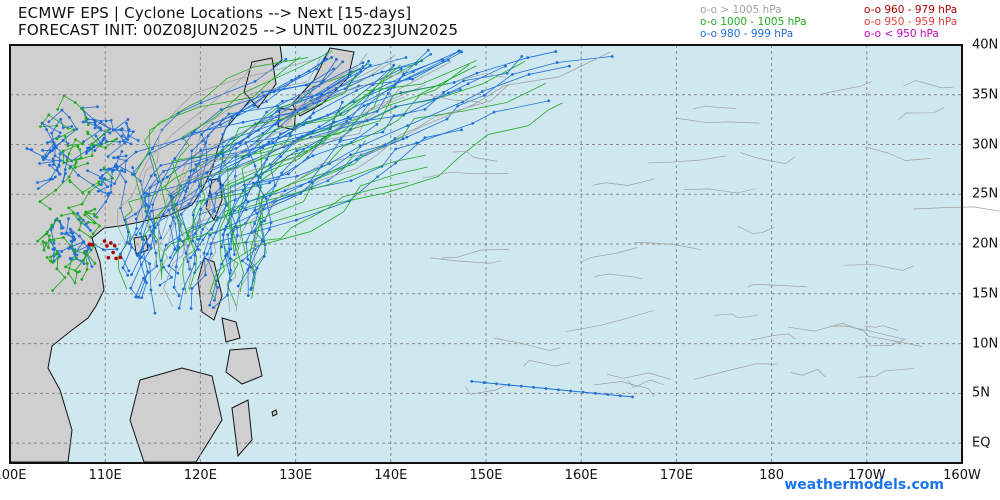 This screenshot has height=500, width=1000. I want to click on lon-tick-label: 160W, so click(962, 475).